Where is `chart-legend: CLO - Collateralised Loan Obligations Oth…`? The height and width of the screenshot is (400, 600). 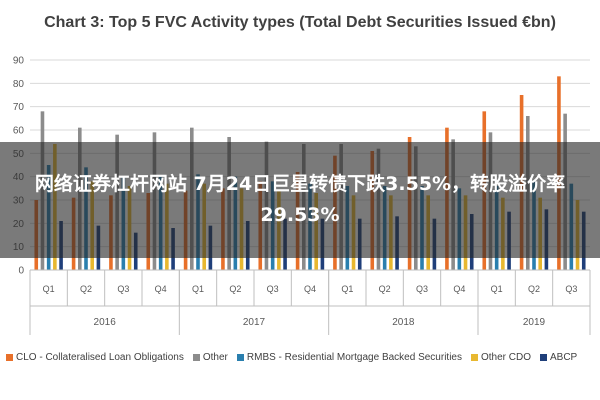
chart-legend: CLO - Collateralised Loan Obligations Oth… is located at coordinates (302, 357).